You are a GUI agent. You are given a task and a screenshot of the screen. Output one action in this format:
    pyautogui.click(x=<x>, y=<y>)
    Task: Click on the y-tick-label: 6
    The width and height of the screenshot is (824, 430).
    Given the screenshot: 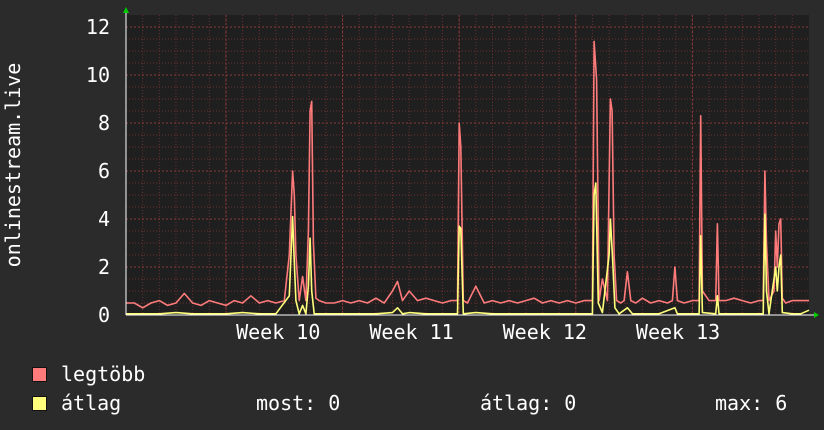 What is the action you would take?
    pyautogui.click(x=104, y=171)
    